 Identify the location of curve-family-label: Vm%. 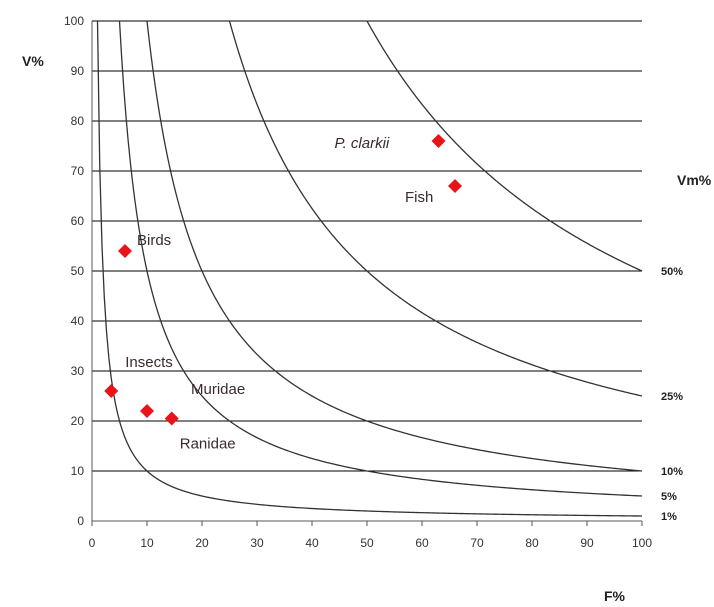
(694, 180).